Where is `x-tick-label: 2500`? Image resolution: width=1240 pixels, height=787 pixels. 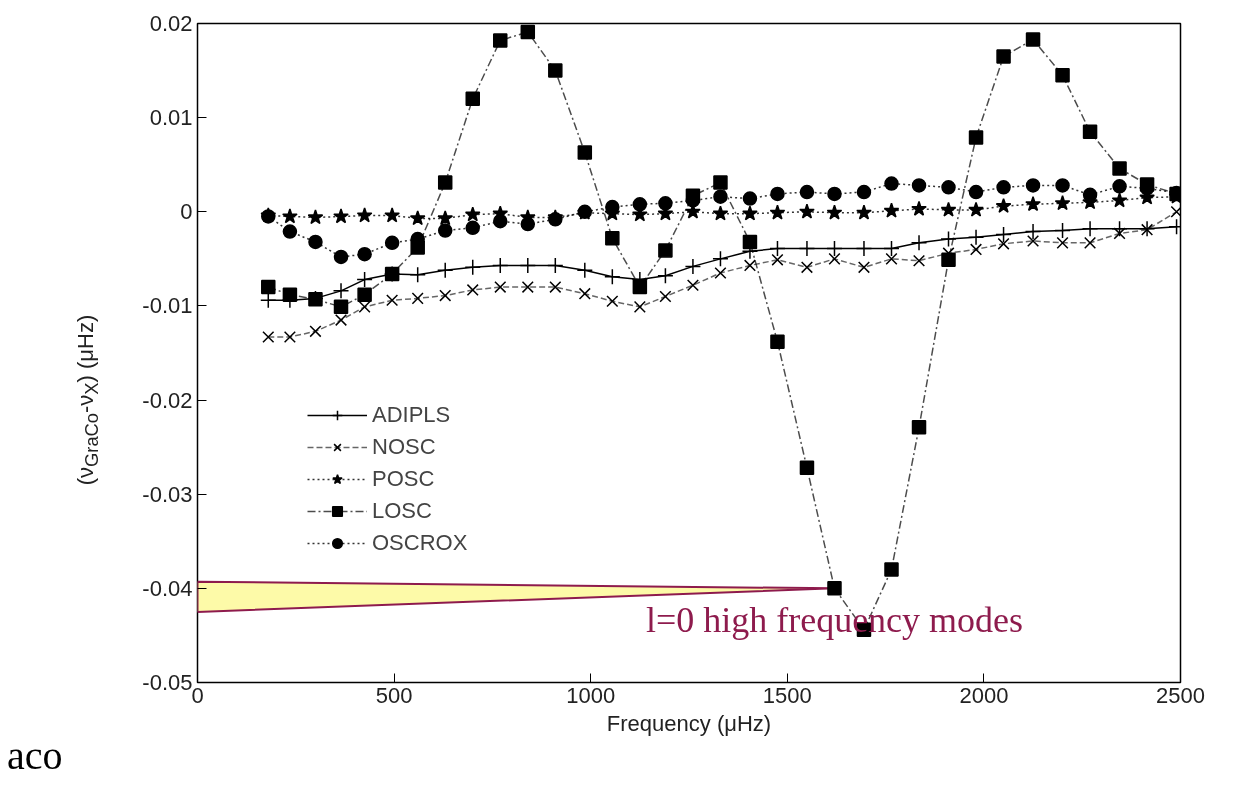
x-tick-label: 2500 is located at coordinates (1180, 695).